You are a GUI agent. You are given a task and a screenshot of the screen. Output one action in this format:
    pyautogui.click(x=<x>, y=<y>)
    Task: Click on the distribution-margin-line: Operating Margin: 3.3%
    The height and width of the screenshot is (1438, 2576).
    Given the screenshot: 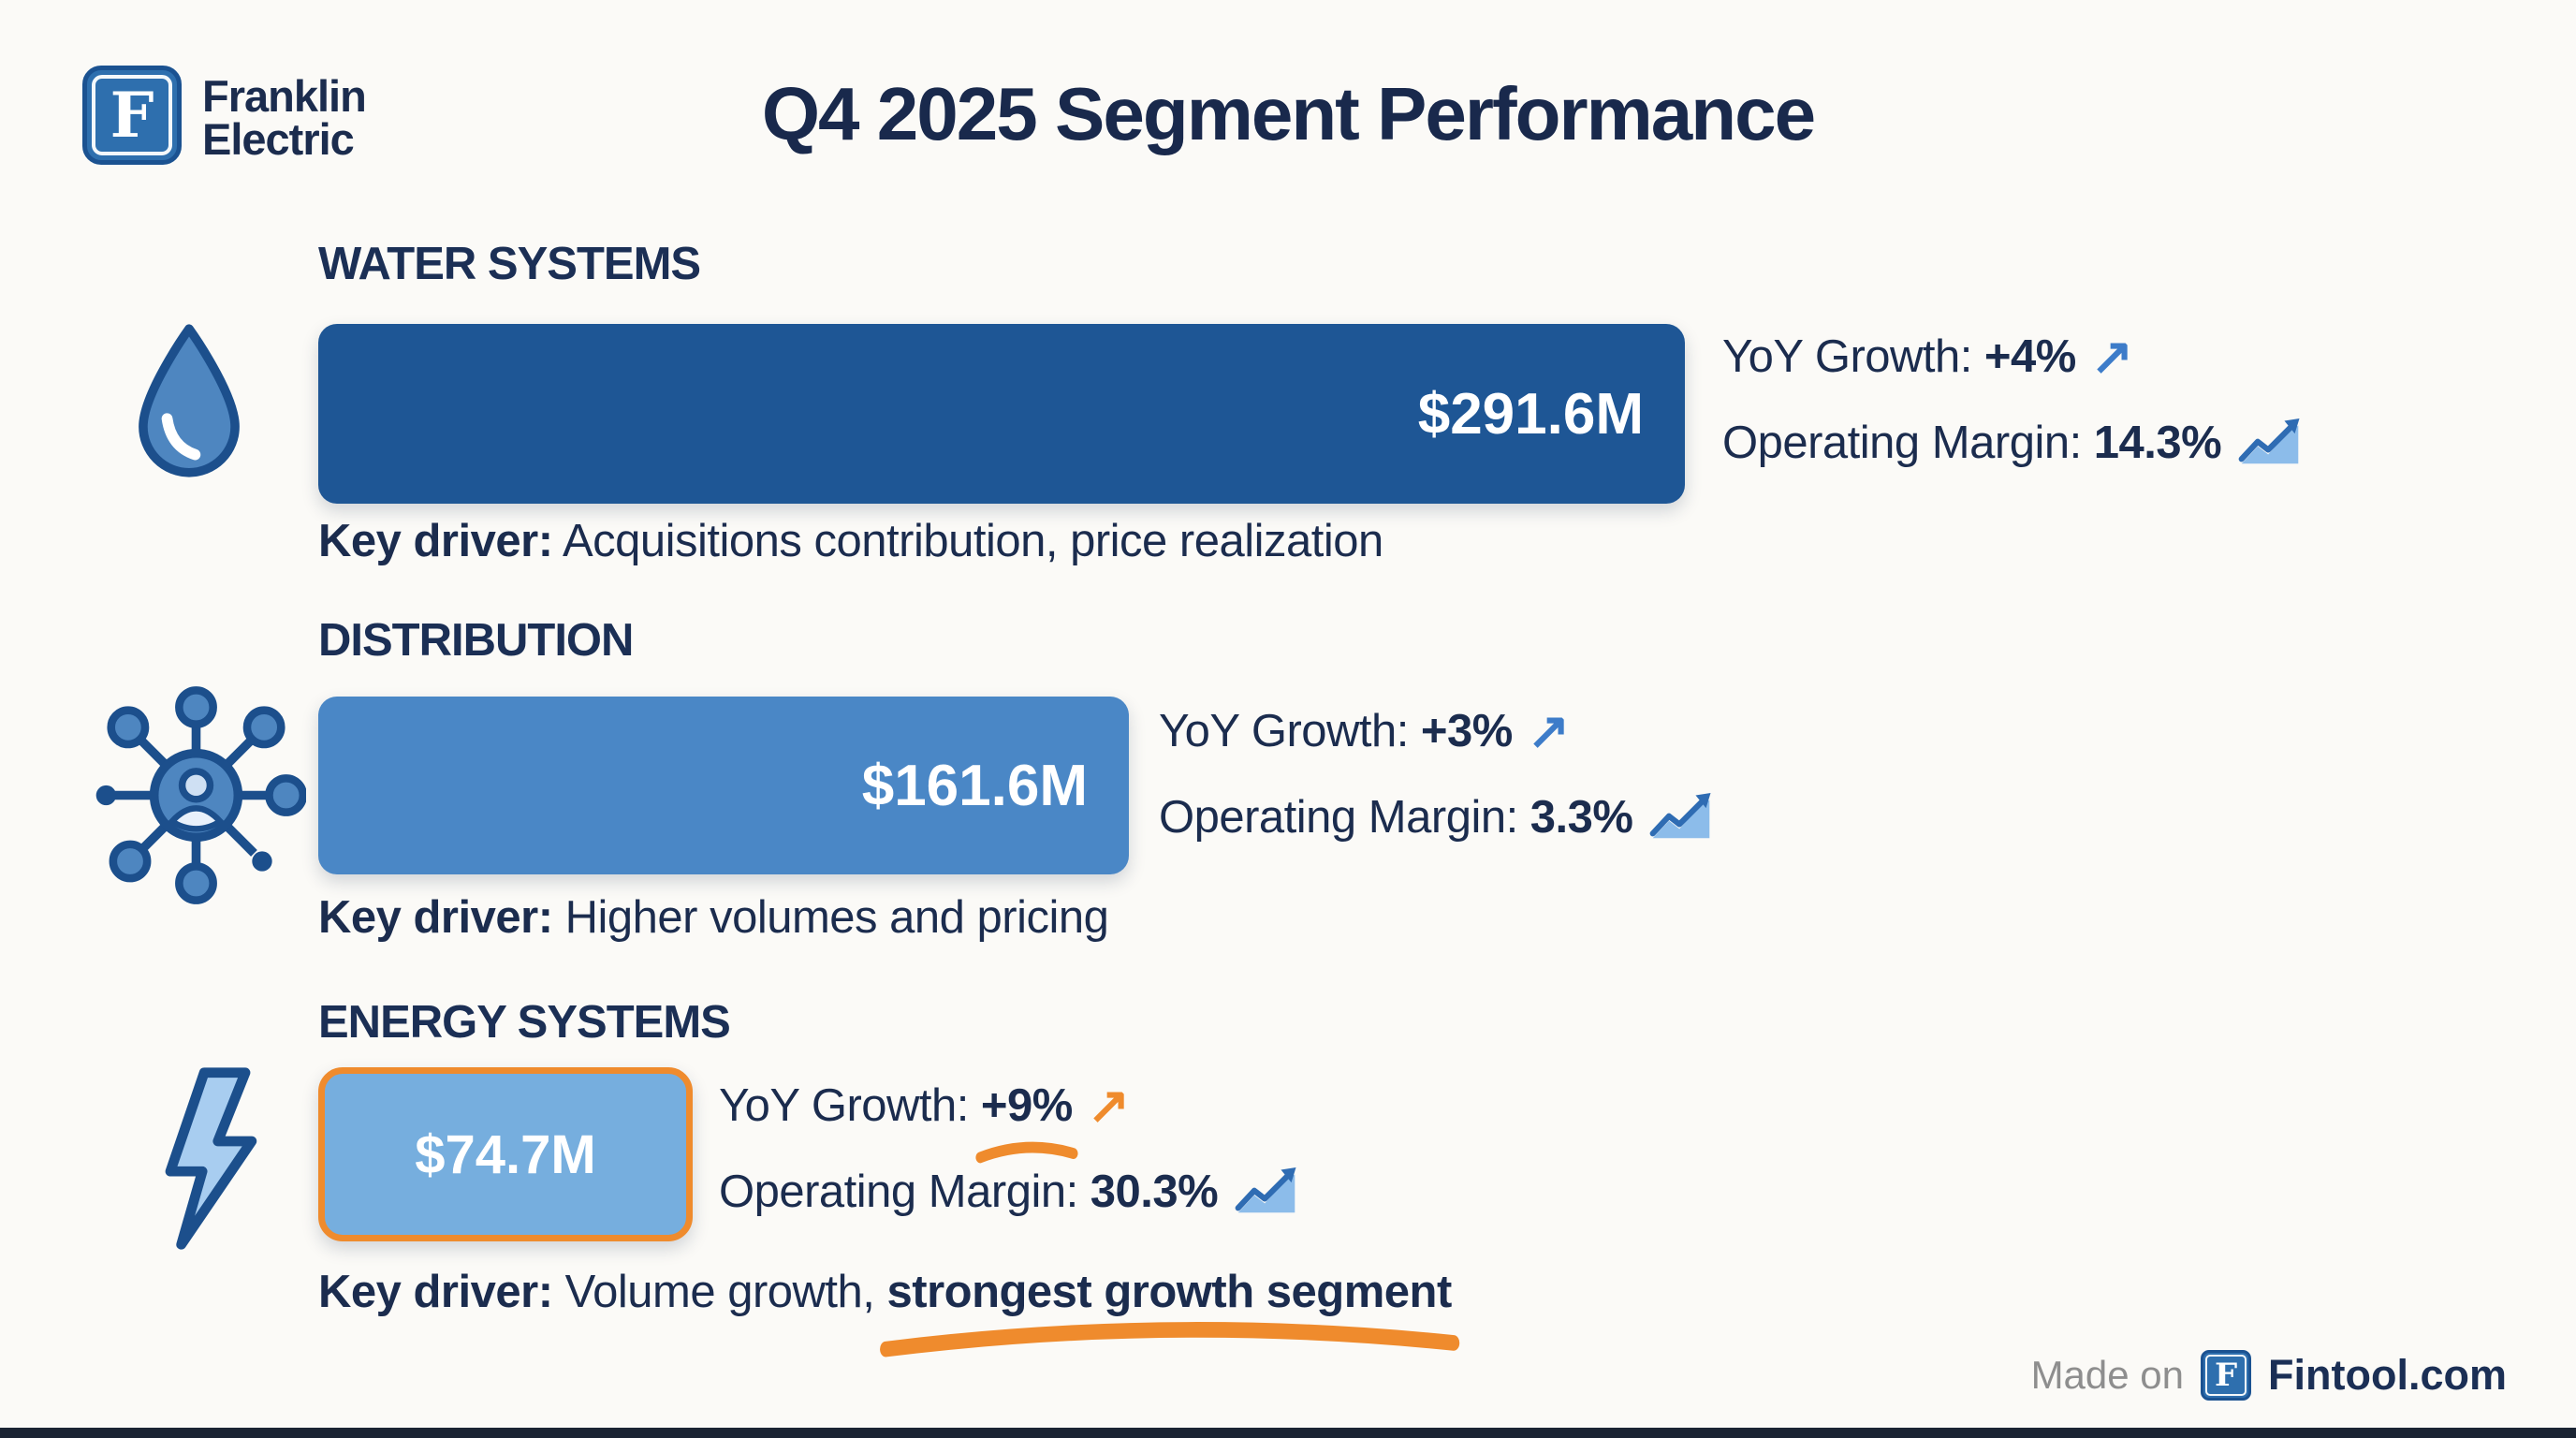 What is the action you would take?
    pyautogui.click(x=1436, y=817)
    